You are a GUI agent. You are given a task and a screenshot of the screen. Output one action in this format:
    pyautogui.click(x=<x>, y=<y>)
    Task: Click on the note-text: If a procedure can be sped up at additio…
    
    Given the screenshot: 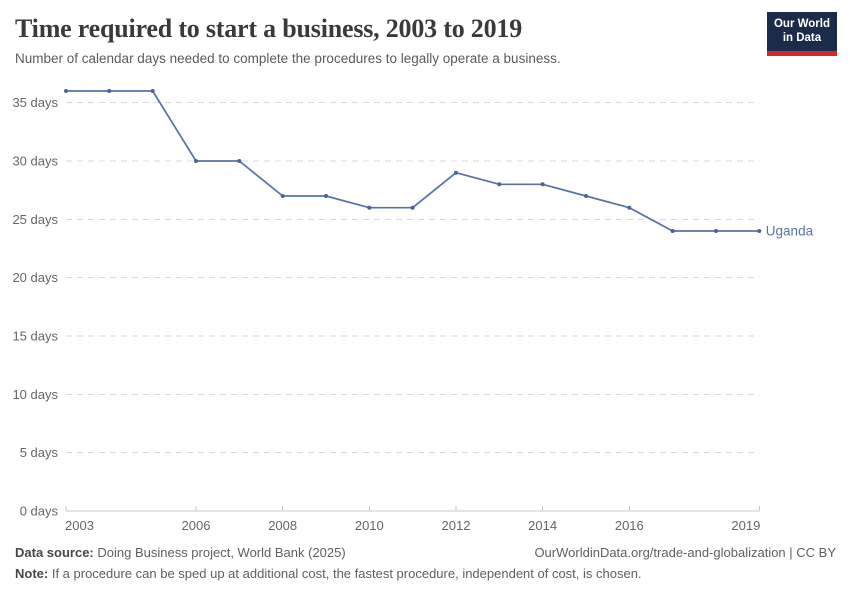 What is the action you would take?
    pyautogui.click(x=345, y=573)
    